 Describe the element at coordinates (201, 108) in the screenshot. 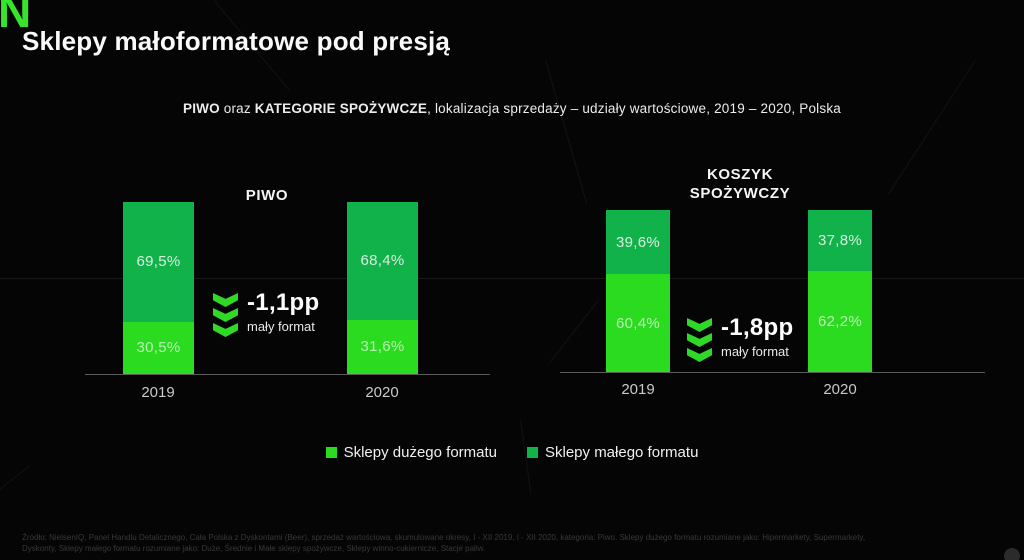

I see `subtitle-category-beer: PIWO` at that location.